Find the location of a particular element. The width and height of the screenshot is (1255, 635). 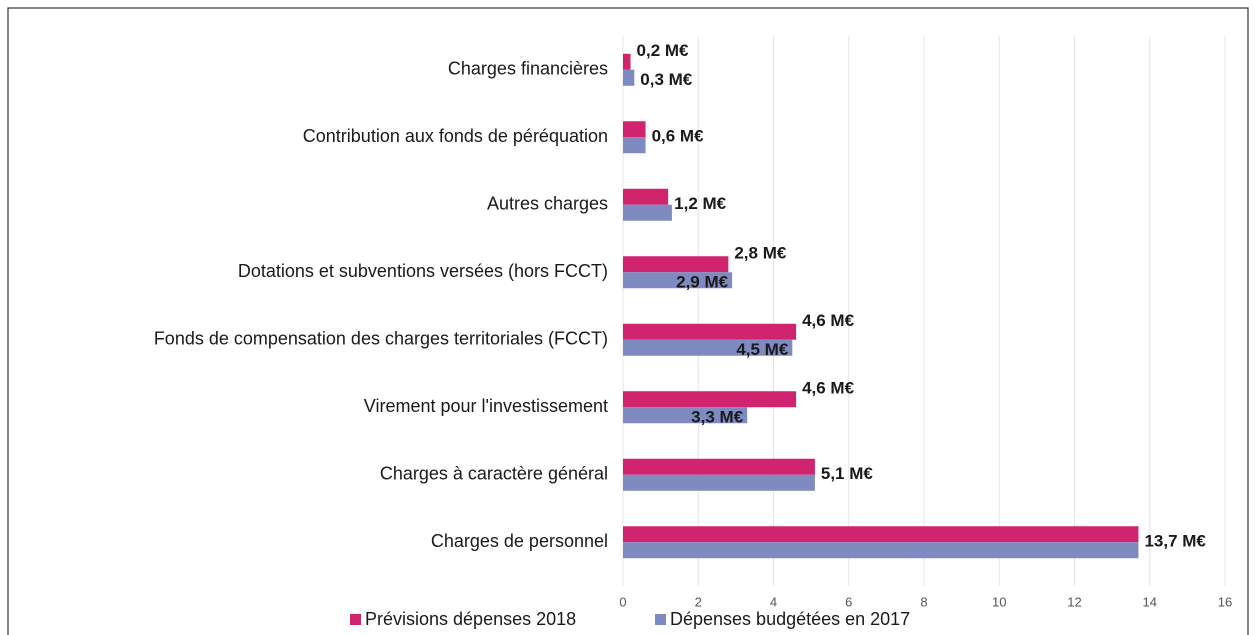

x-tick-label: 0 is located at coordinates (622, 601).